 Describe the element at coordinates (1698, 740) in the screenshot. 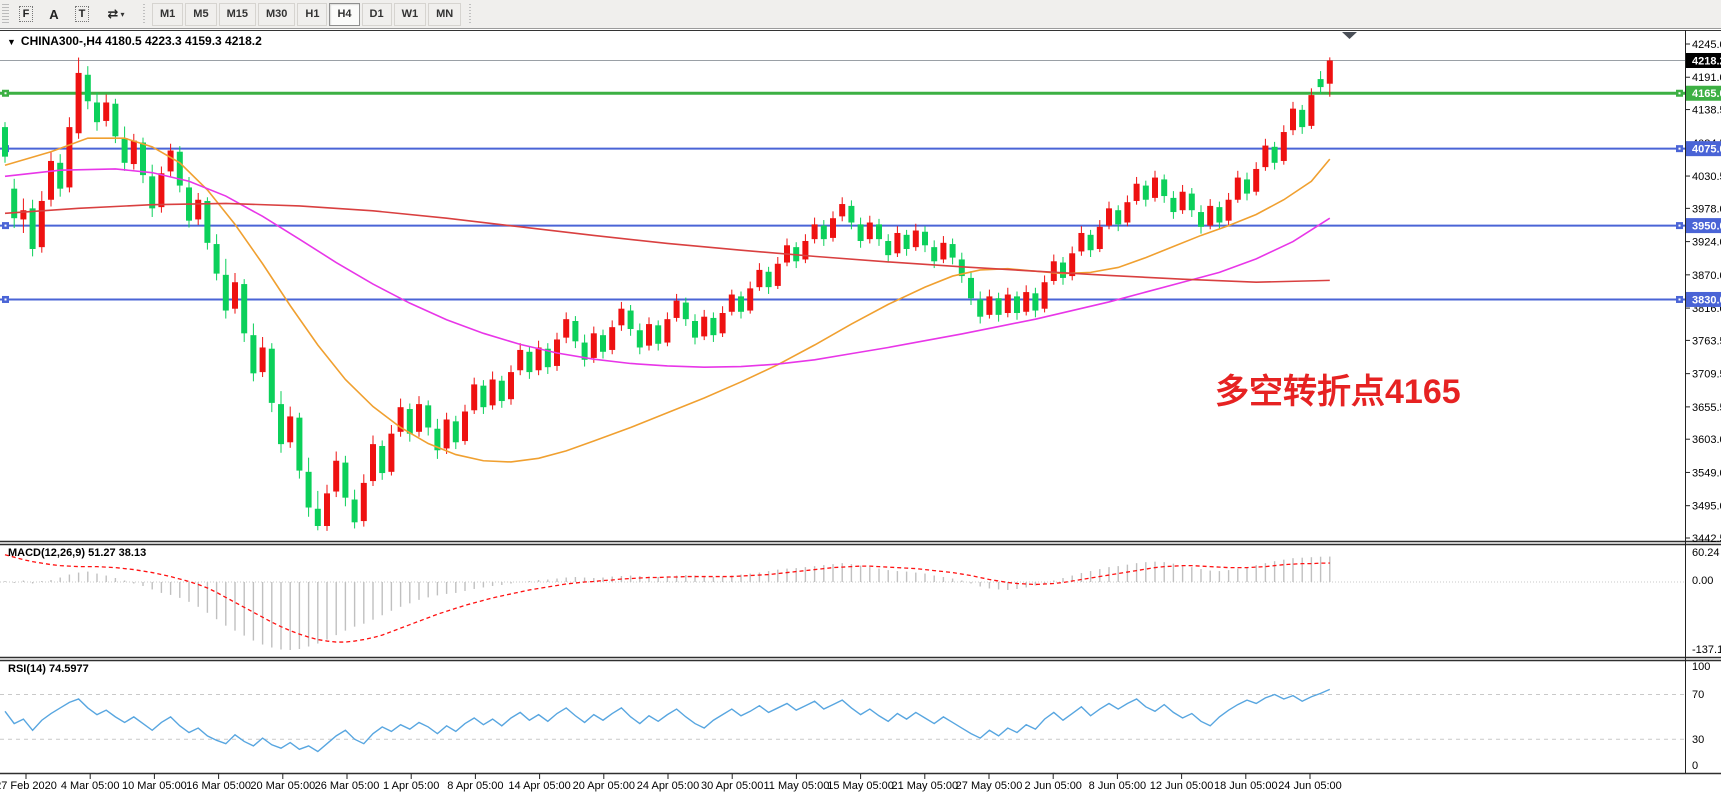

I see `svg-text: 30` at that location.